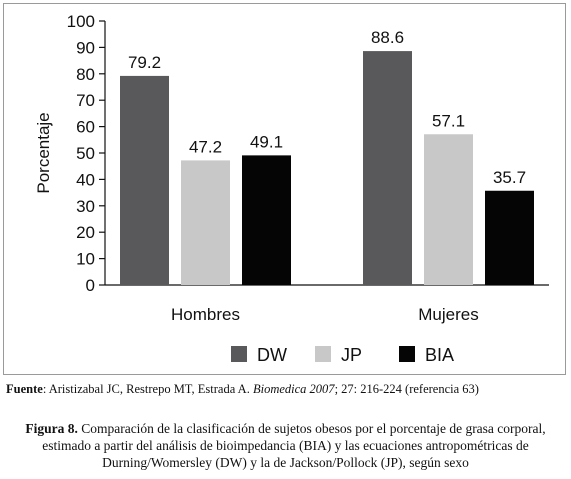 This screenshot has height=479, width=571. Describe the element at coordinates (205, 314) in the screenshot. I see `x-category-label: Hombres` at that location.